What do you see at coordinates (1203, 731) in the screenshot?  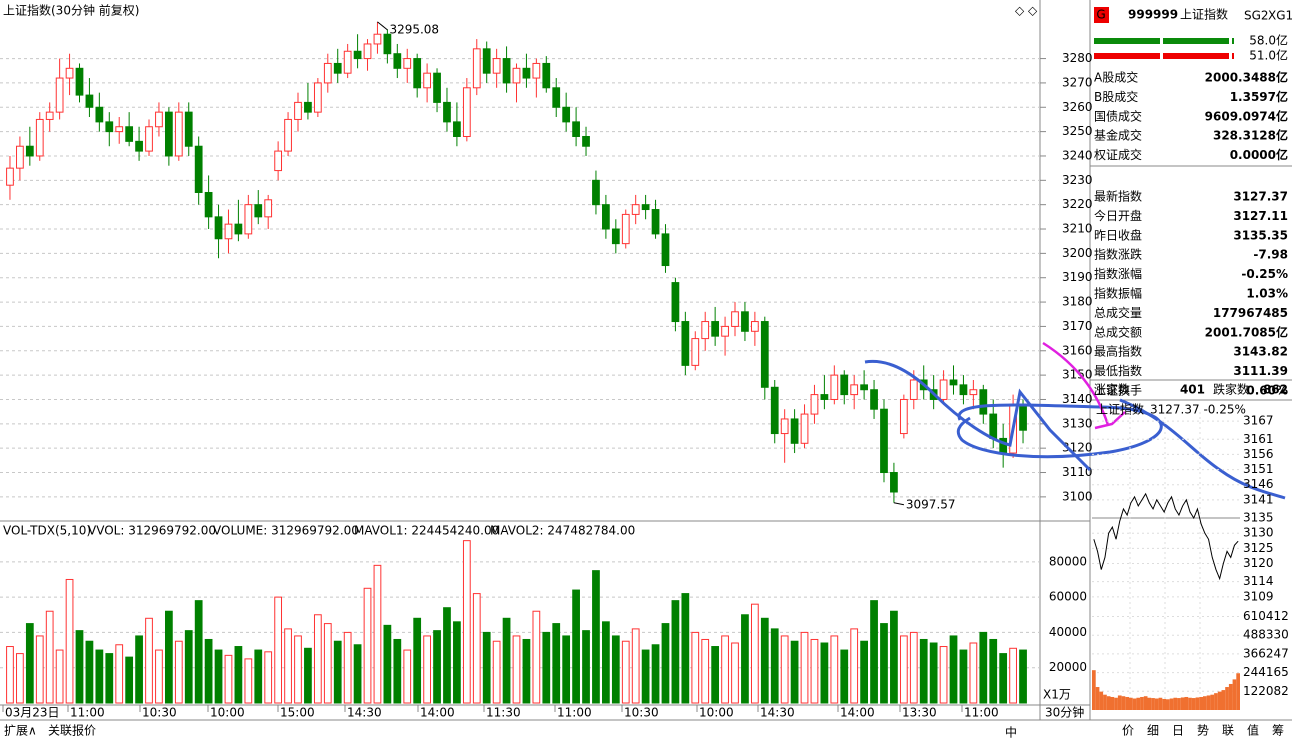 I see `tab: 势` at bounding box center [1203, 731].